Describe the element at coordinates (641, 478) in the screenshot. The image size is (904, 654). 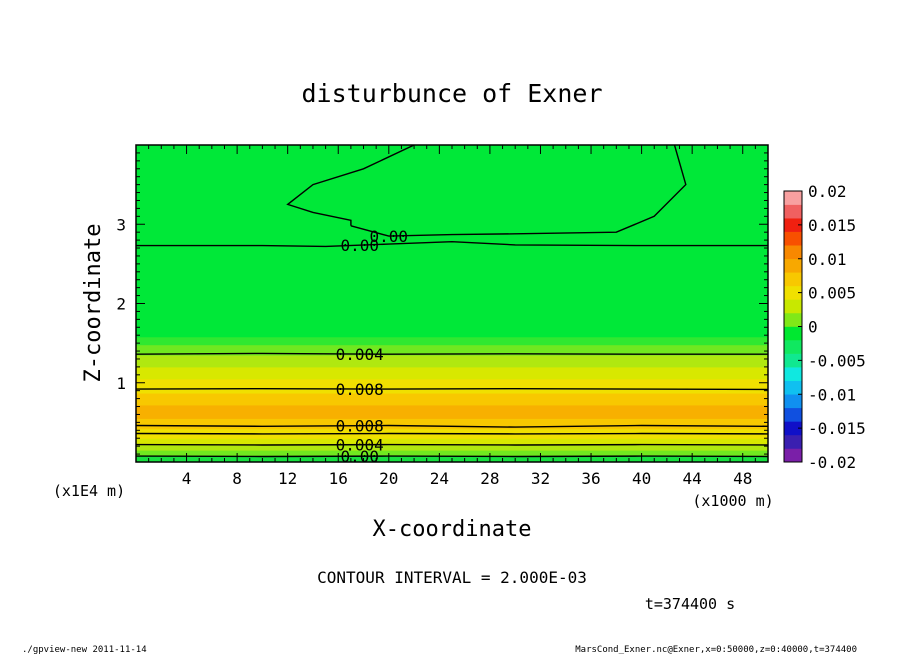
I see `x-tick-label-40: 40` at that location.